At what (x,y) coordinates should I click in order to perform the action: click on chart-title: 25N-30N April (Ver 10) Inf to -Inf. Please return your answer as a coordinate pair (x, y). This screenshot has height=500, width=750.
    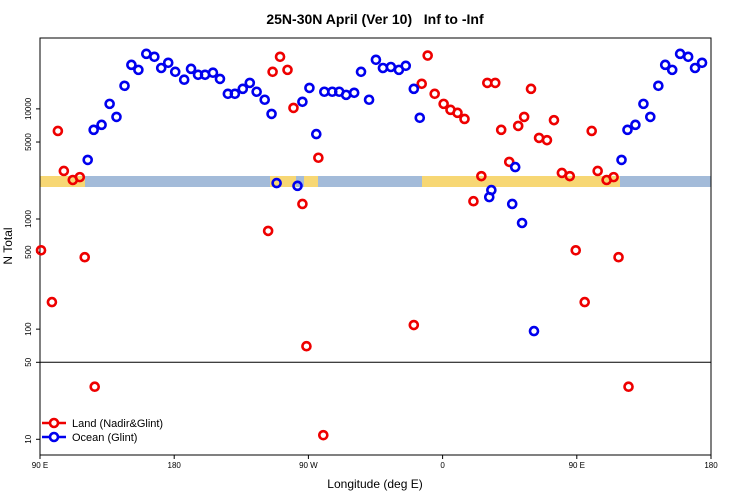
    Looking at the image, I should click on (375, 19).